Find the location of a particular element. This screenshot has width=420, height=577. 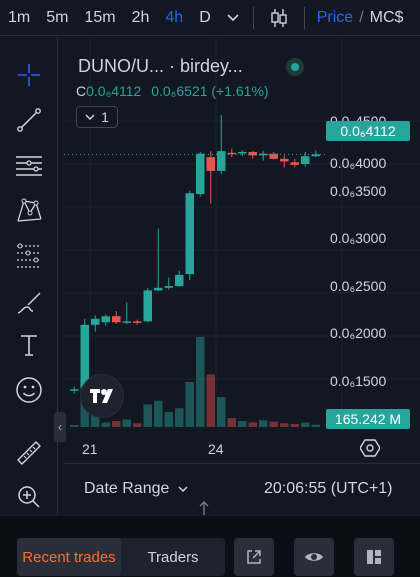

pattern-icon is located at coordinates (29, 210).